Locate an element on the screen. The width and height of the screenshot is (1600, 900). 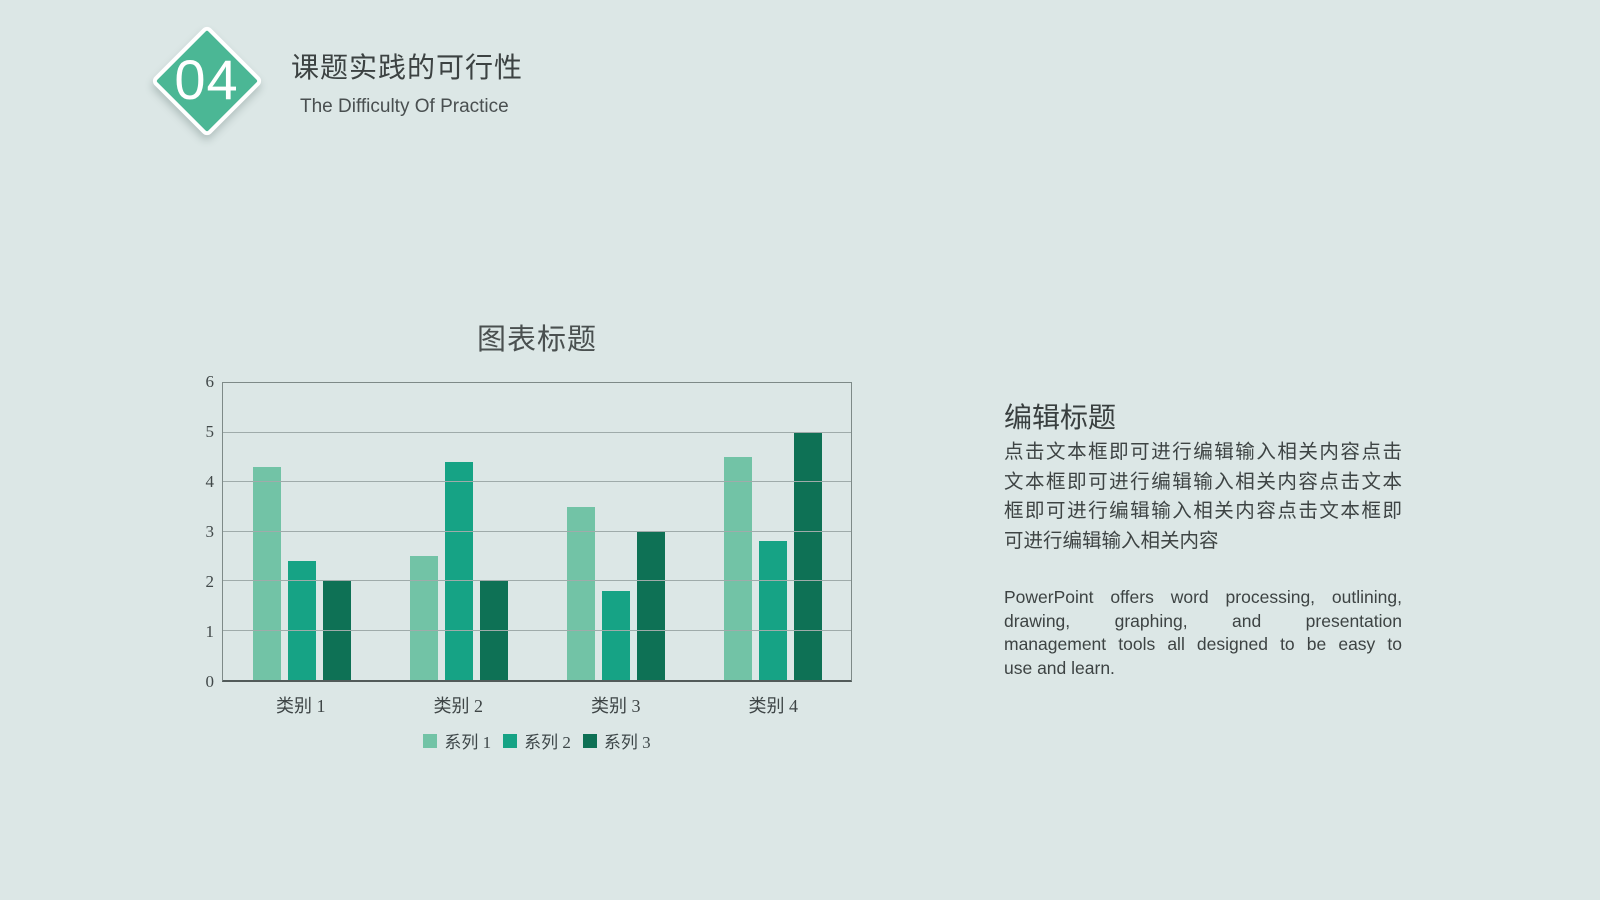
bar-series3-category2 is located at coordinates (493, 630).